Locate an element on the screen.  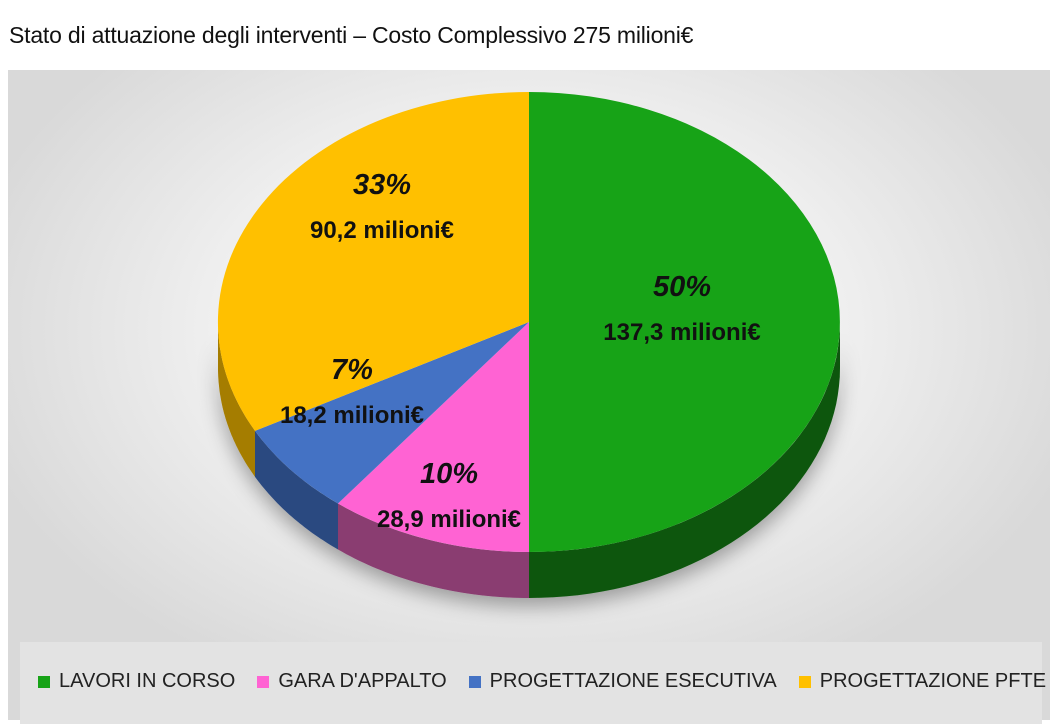
data-label-progettazione-esecutiva: 7% 18,2 milioni€ is located at coordinates (352, 391).